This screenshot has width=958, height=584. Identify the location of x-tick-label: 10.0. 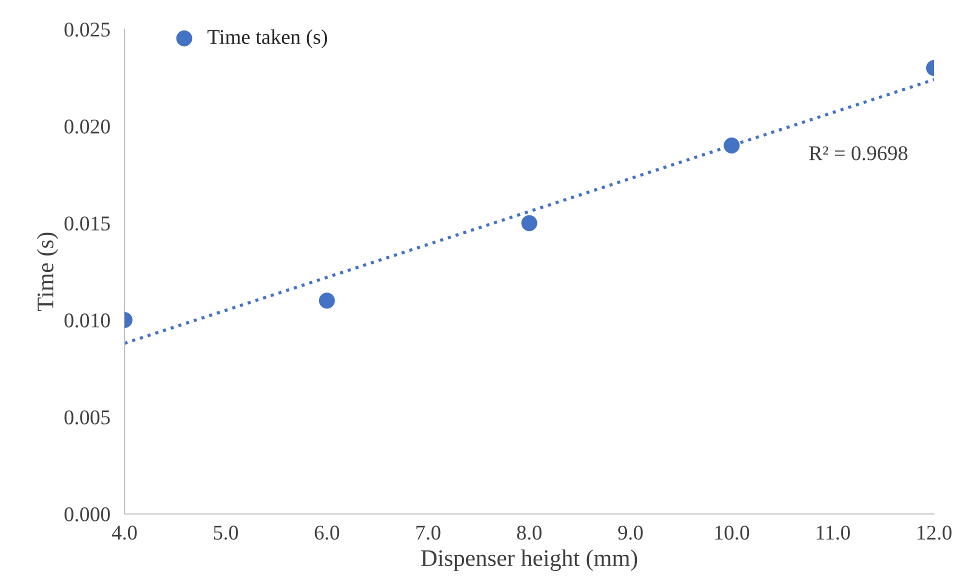
(732, 533).